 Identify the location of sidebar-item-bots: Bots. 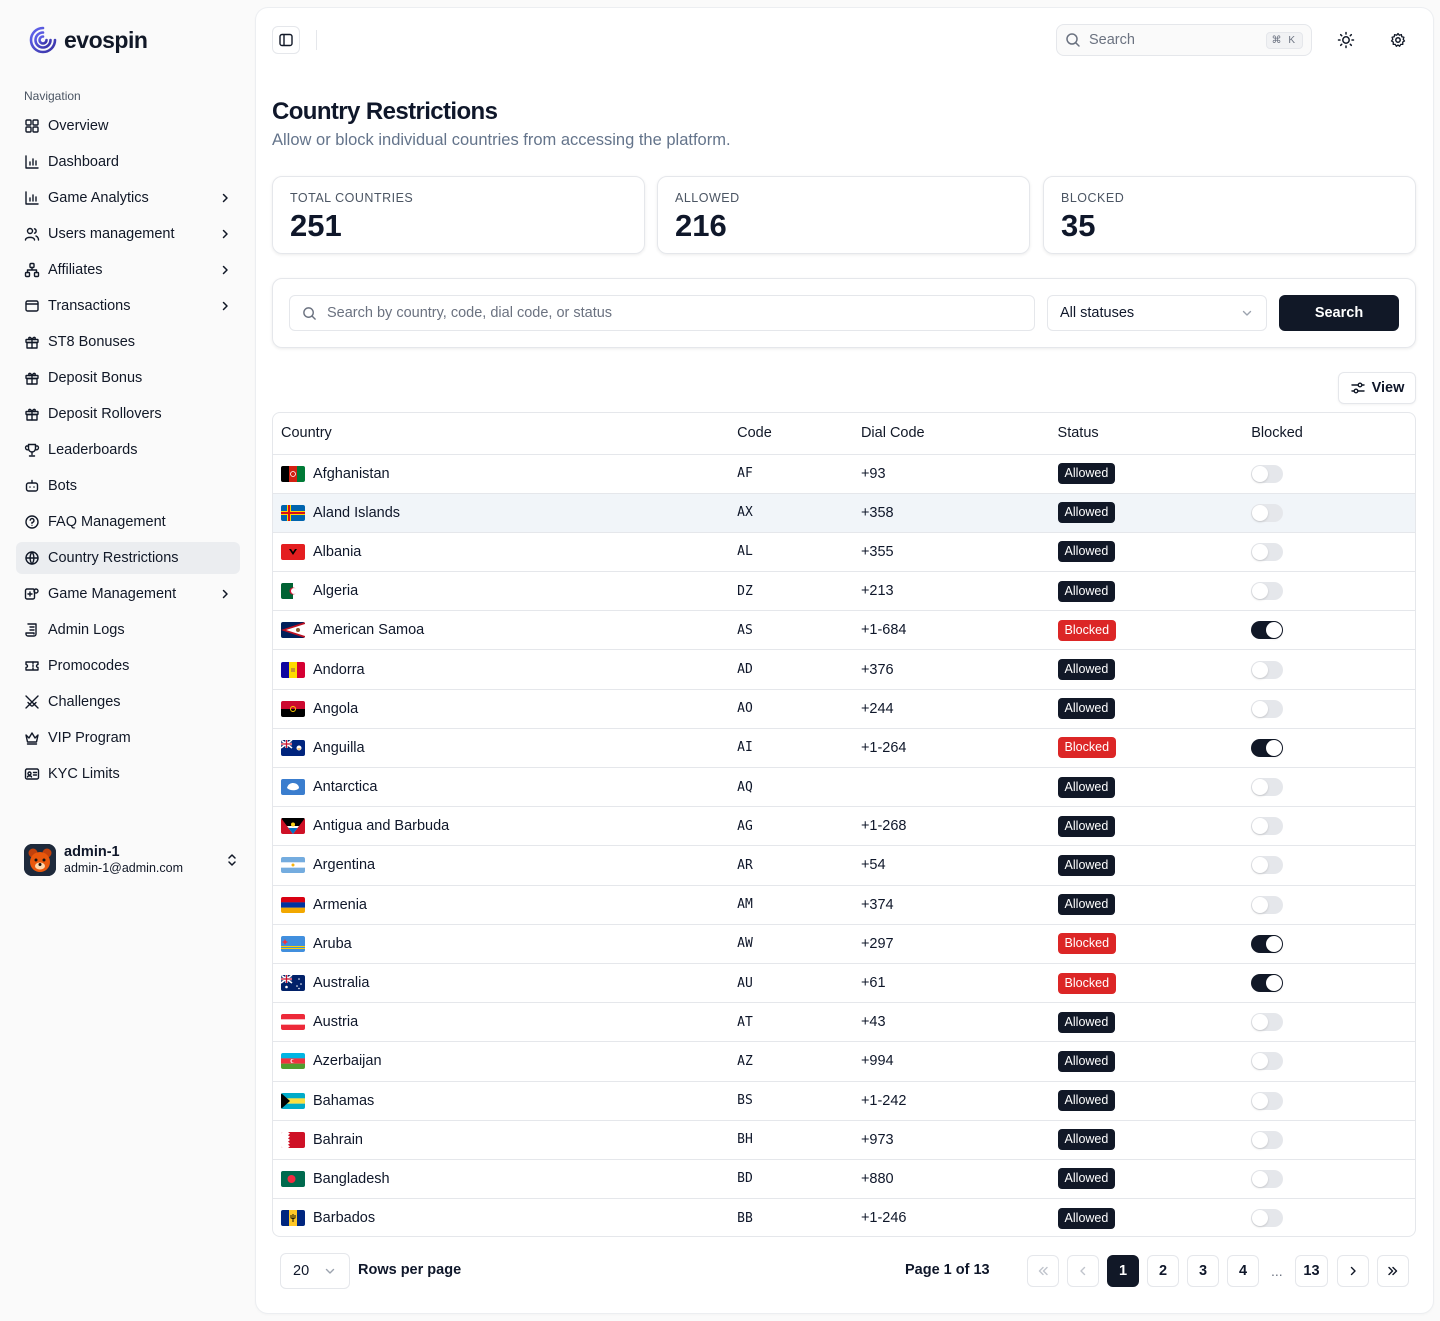
(128, 486).